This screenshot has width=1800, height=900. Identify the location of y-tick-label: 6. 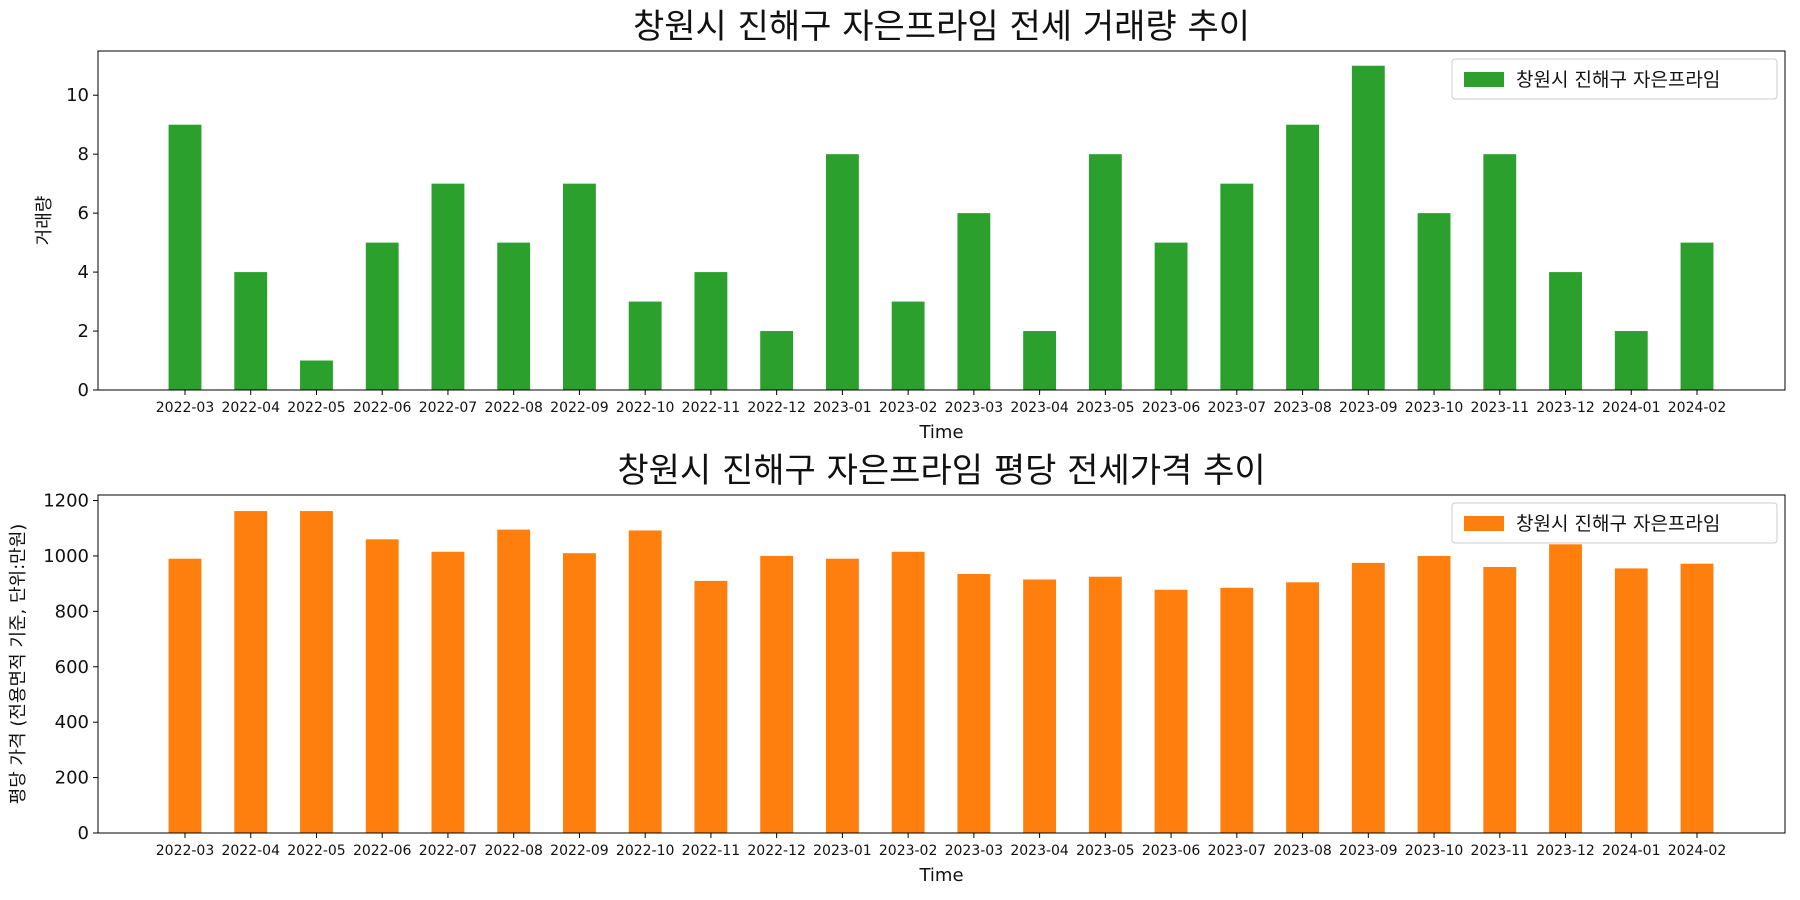
(83, 213).